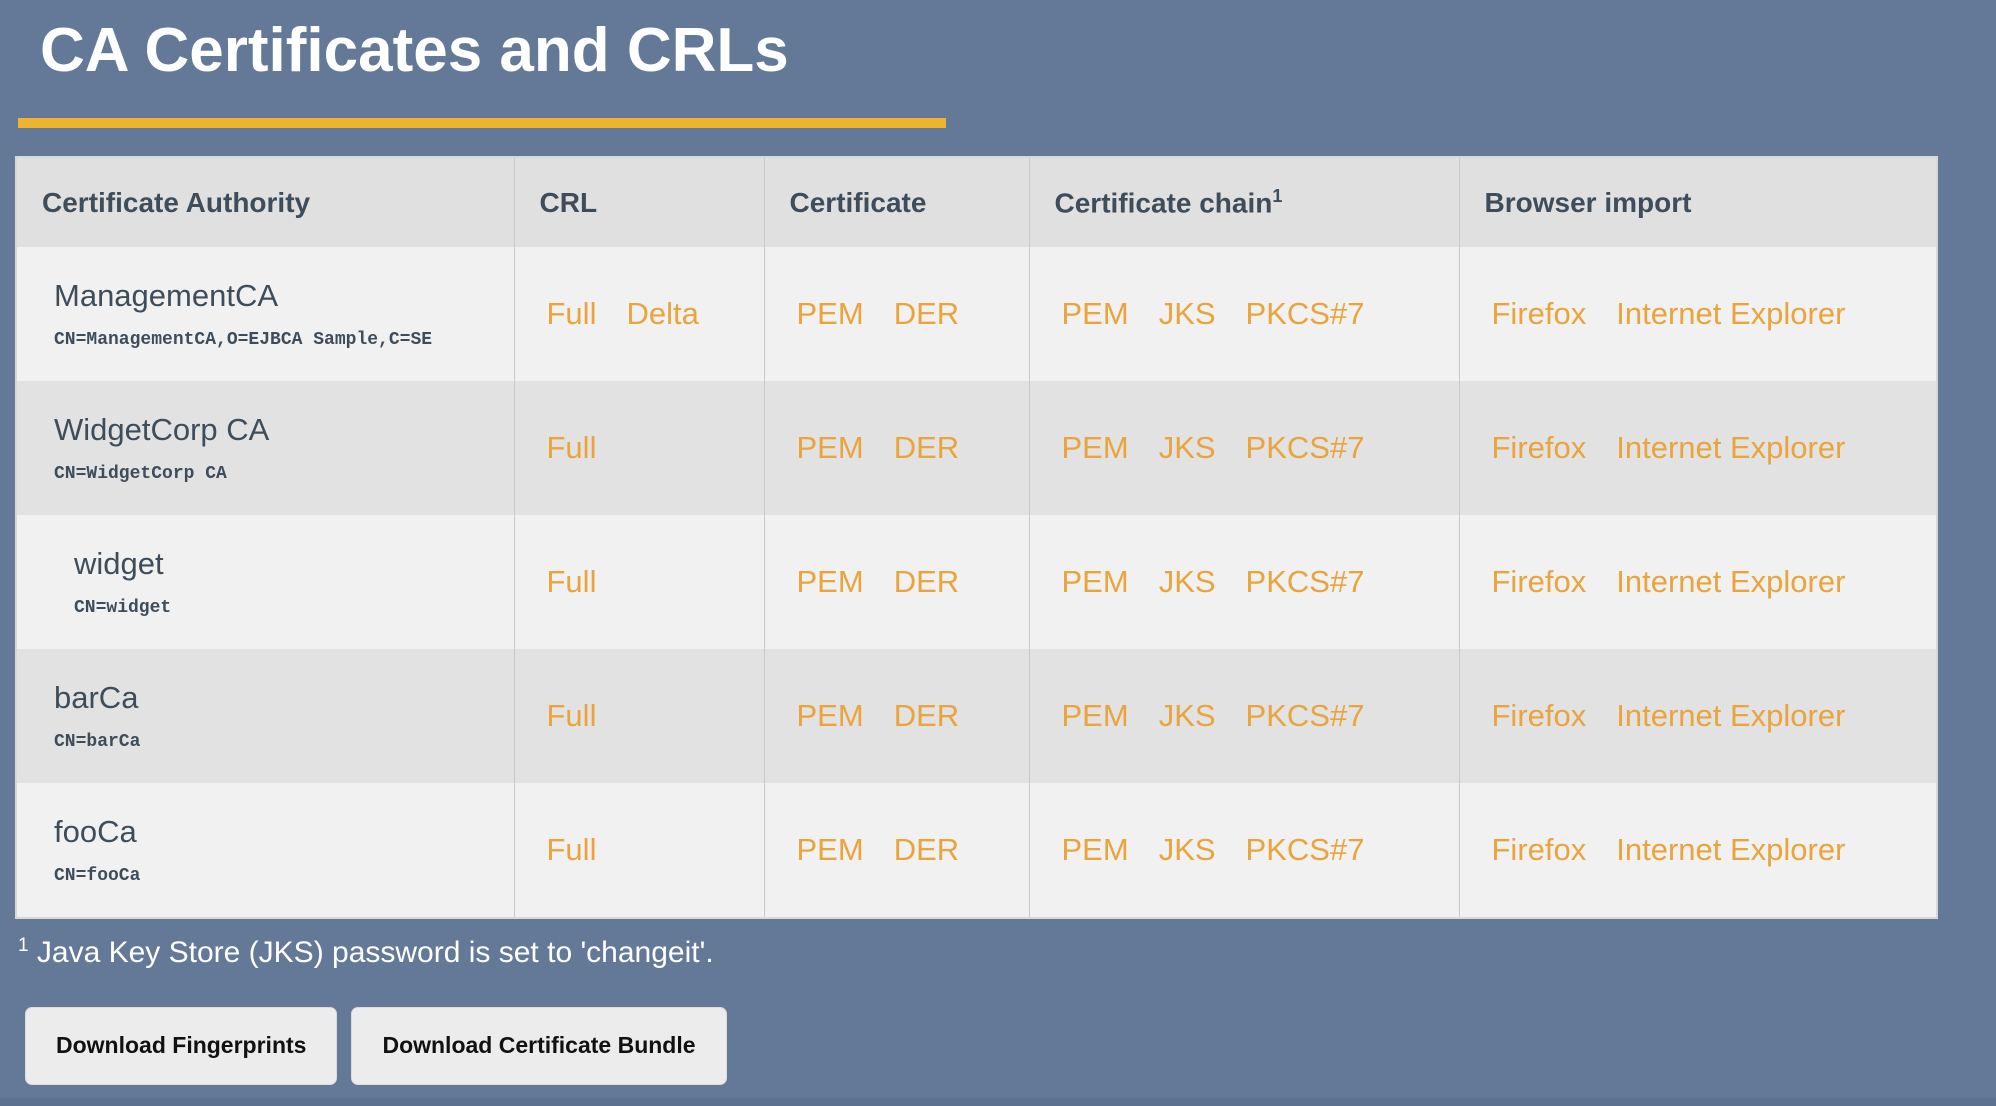 The height and width of the screenshot is (1106, 1996). Describe the element at coordinates (95, 832) in the screenshot. I see `ca-name: fooCa` at that location.